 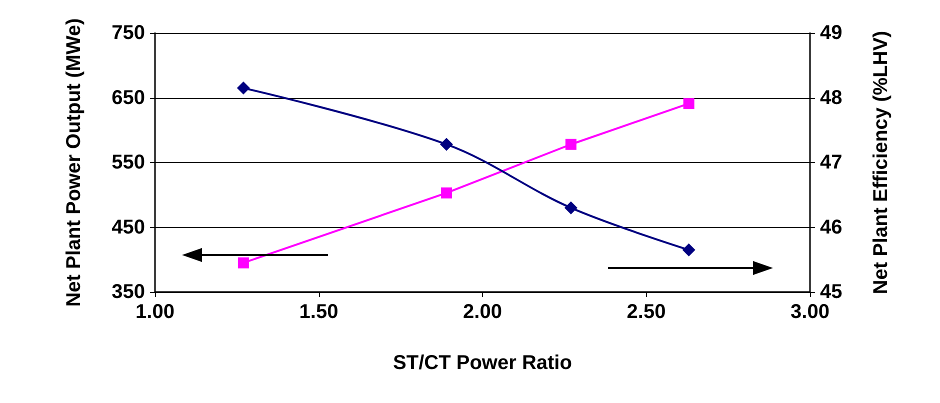 What do you see at coordinates (128, 97) in the screenshot?
I see `y-tick-label: 650` at bounding box center [128, 97].